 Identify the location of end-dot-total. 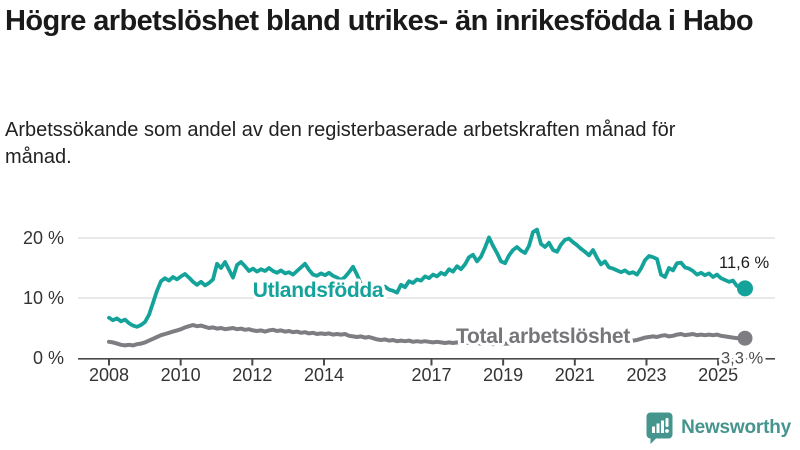
(745, 338).